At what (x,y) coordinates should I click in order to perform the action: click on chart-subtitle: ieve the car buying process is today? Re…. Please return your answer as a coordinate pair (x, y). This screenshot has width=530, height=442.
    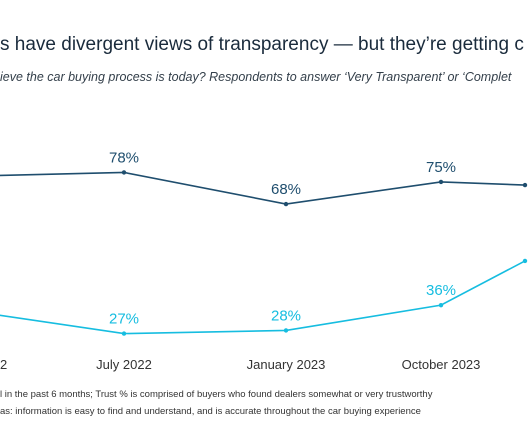
    Looking at the image, I should click on (256, 77).